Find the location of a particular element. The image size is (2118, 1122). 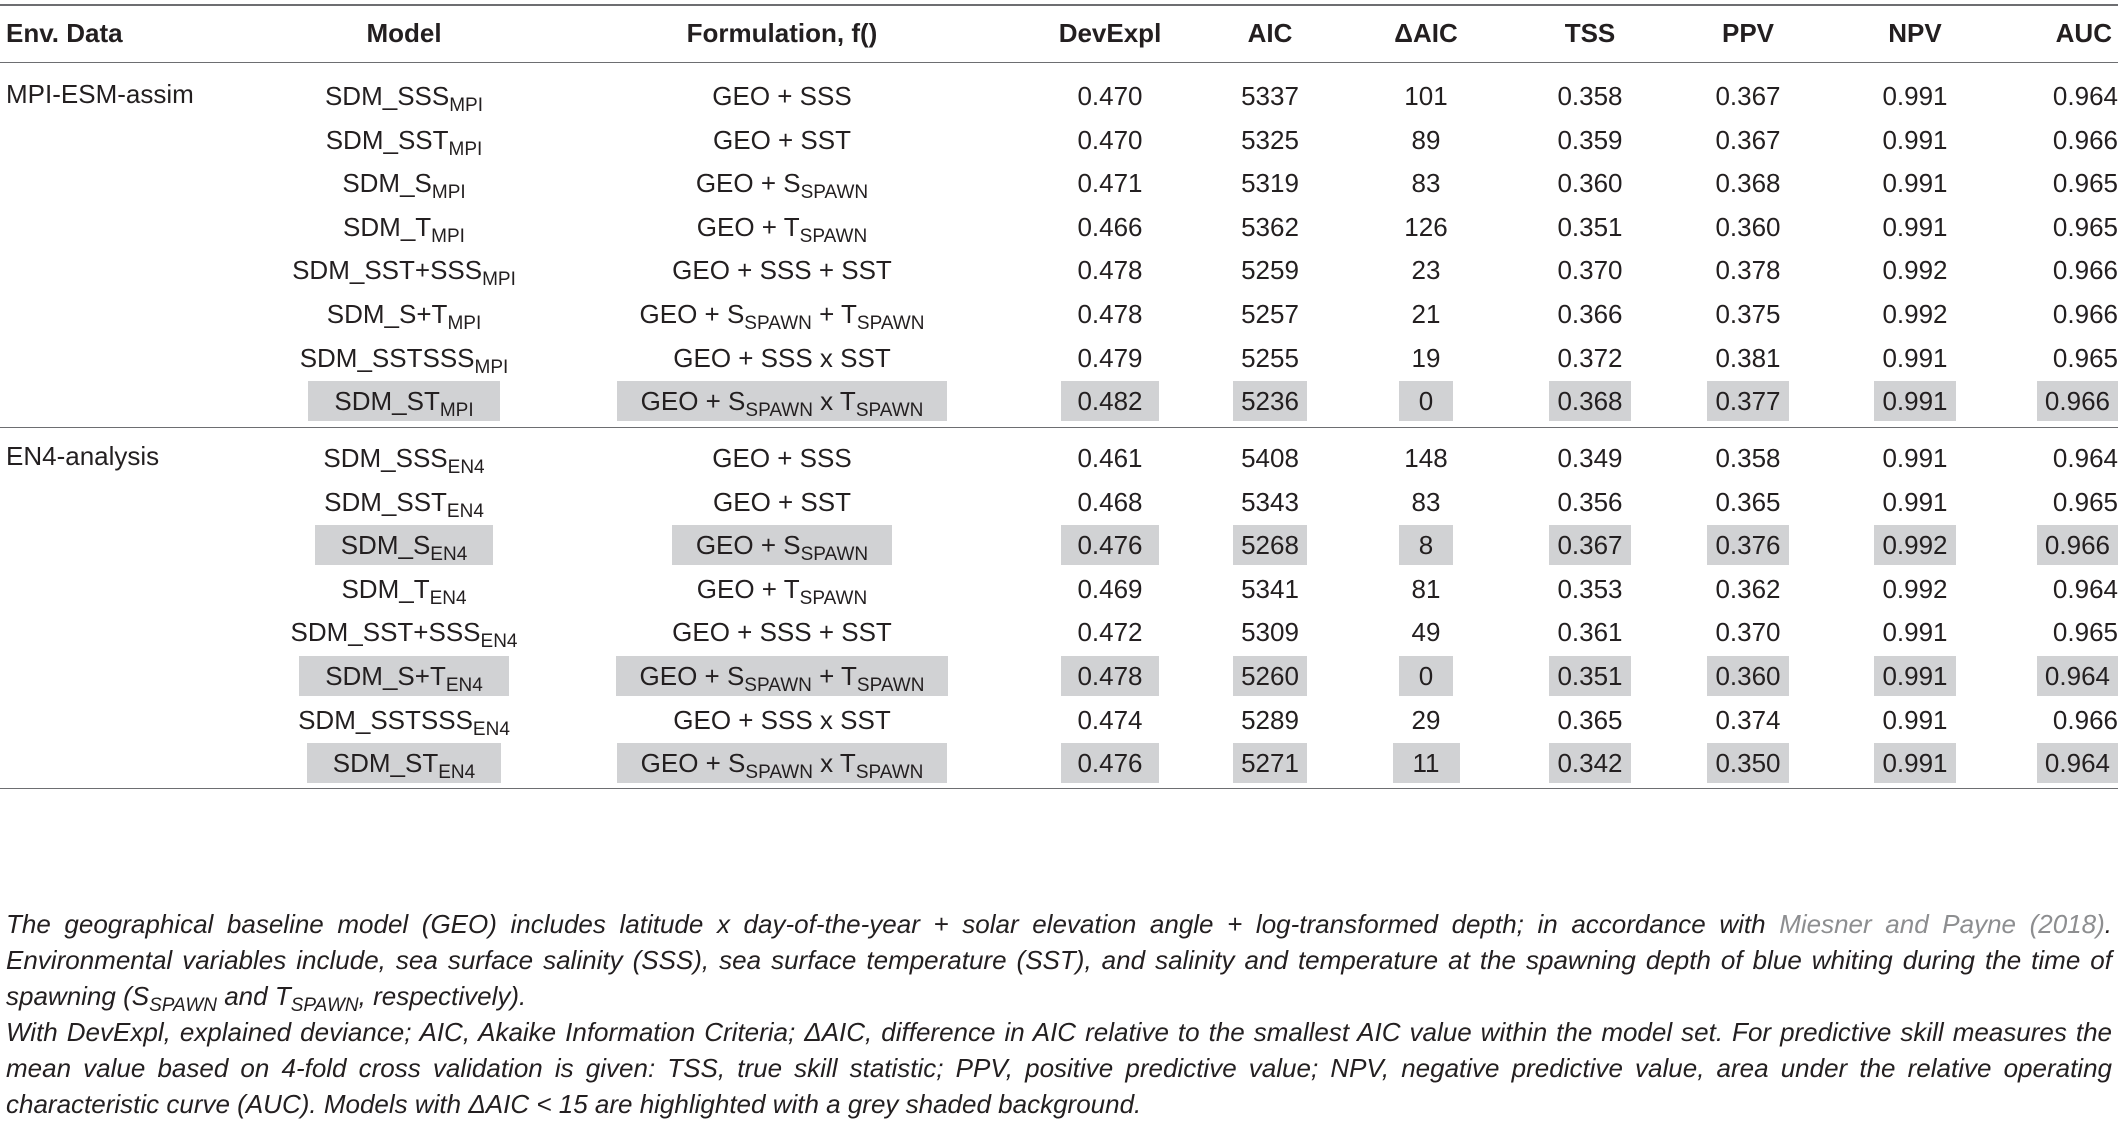

cell-devexpl: 0.478 is located at coordinates (1110, 674).